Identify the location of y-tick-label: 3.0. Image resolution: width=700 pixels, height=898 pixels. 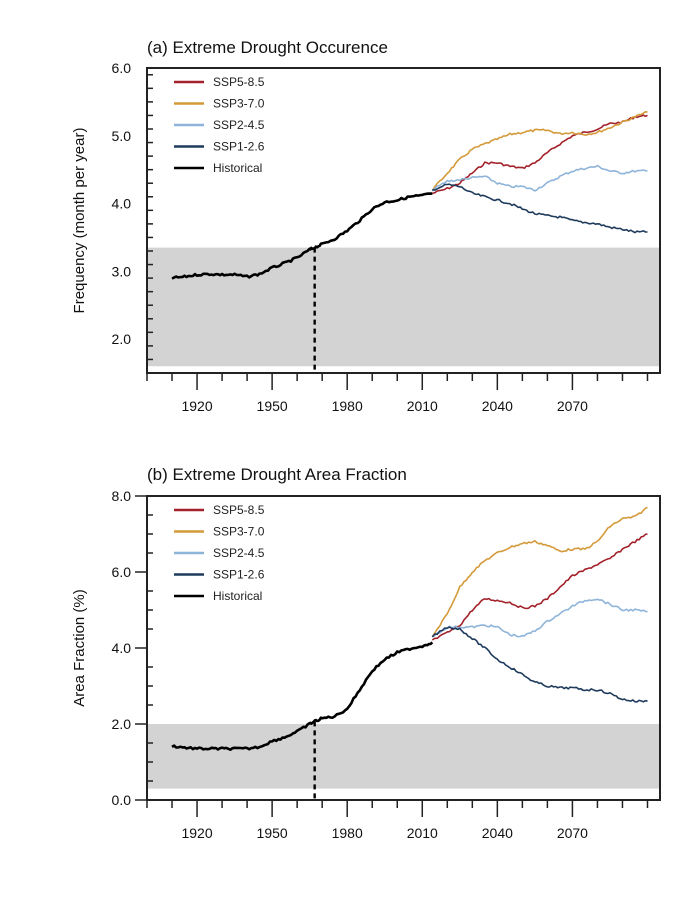
(122, 271).